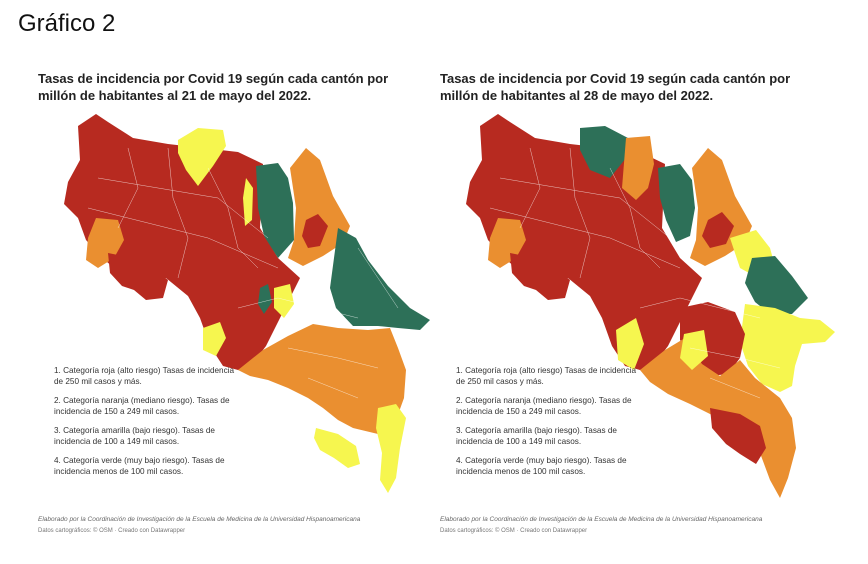 This screenshot has width=868, height=564. What do you see at coordinates (604, 152) in the screenshot?
I see `region-green-north` at bounding box center [604, 152].